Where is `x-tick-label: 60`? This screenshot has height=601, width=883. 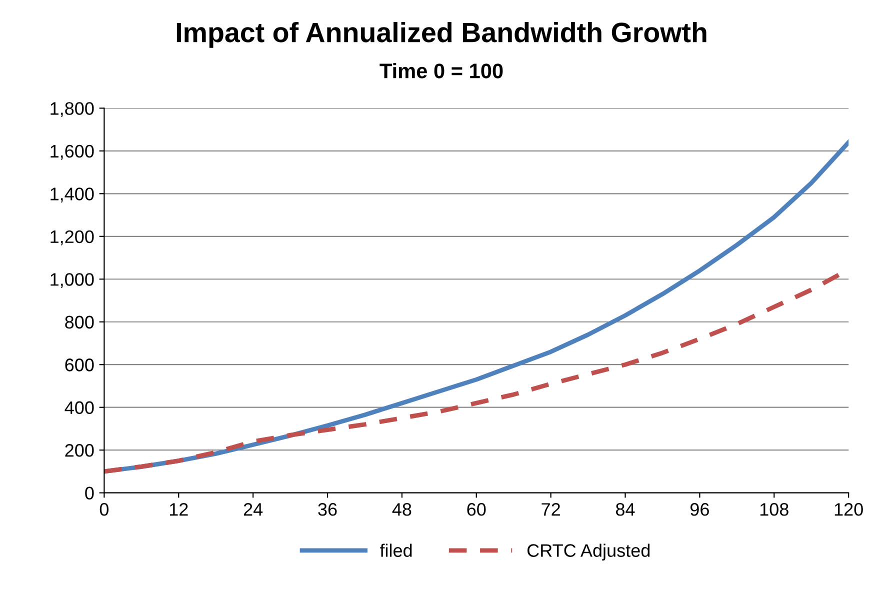 x-tick-label: 60 is located at coordinates (476, 509).